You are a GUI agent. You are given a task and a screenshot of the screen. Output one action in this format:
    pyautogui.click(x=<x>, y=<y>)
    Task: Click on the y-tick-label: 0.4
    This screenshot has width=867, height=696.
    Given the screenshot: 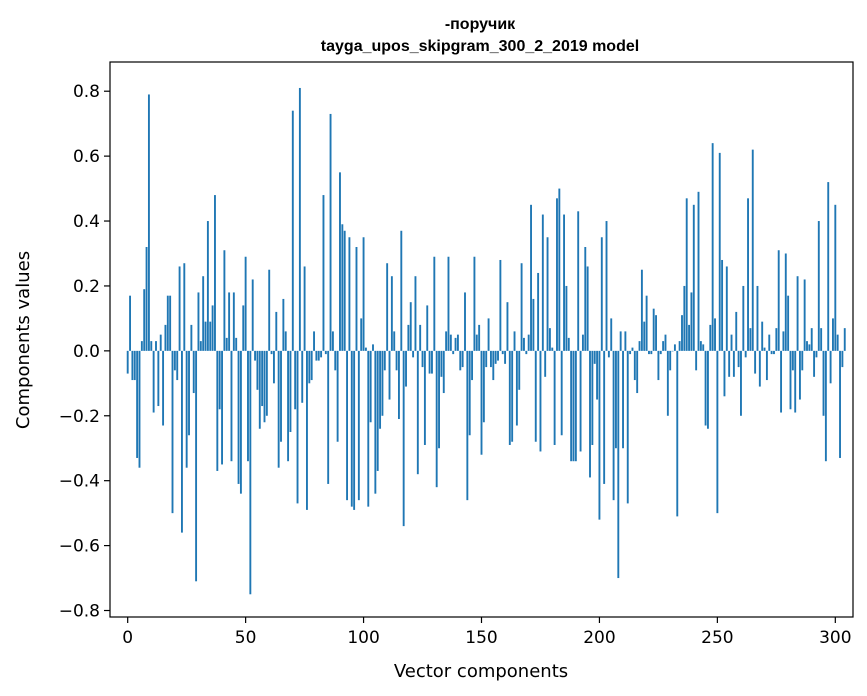 What is the action you would take?
    pyautogui.click(x=86, y=222)
    